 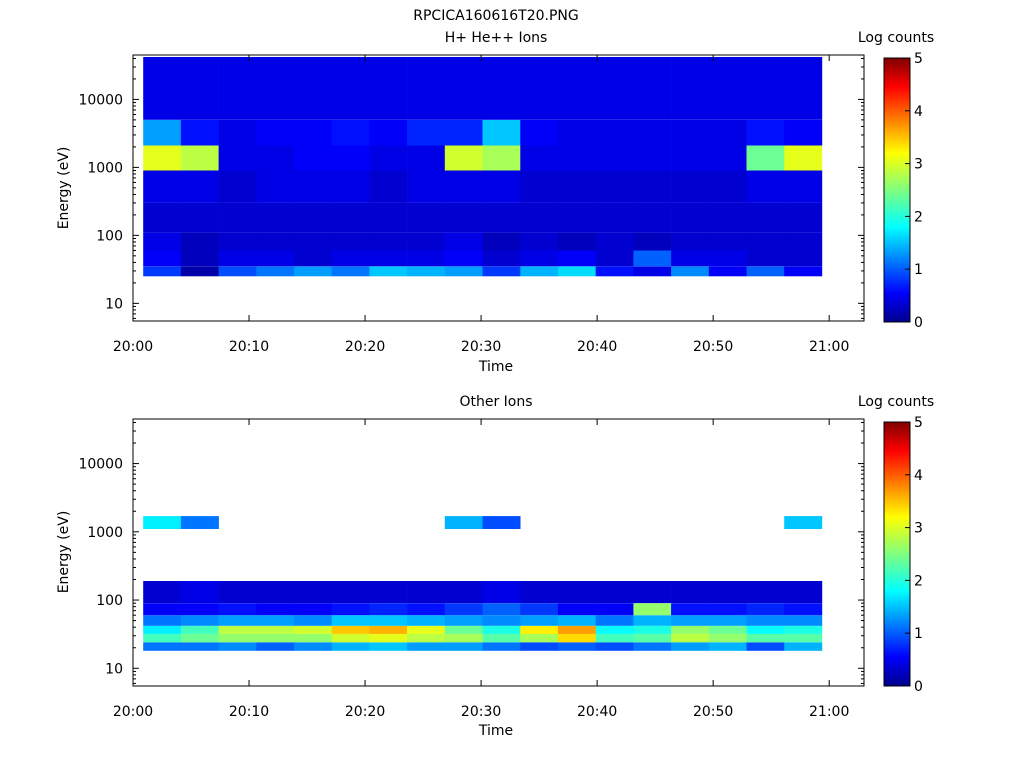 I want to click on y-tick-label: 10000, so click(x=100, y=100).